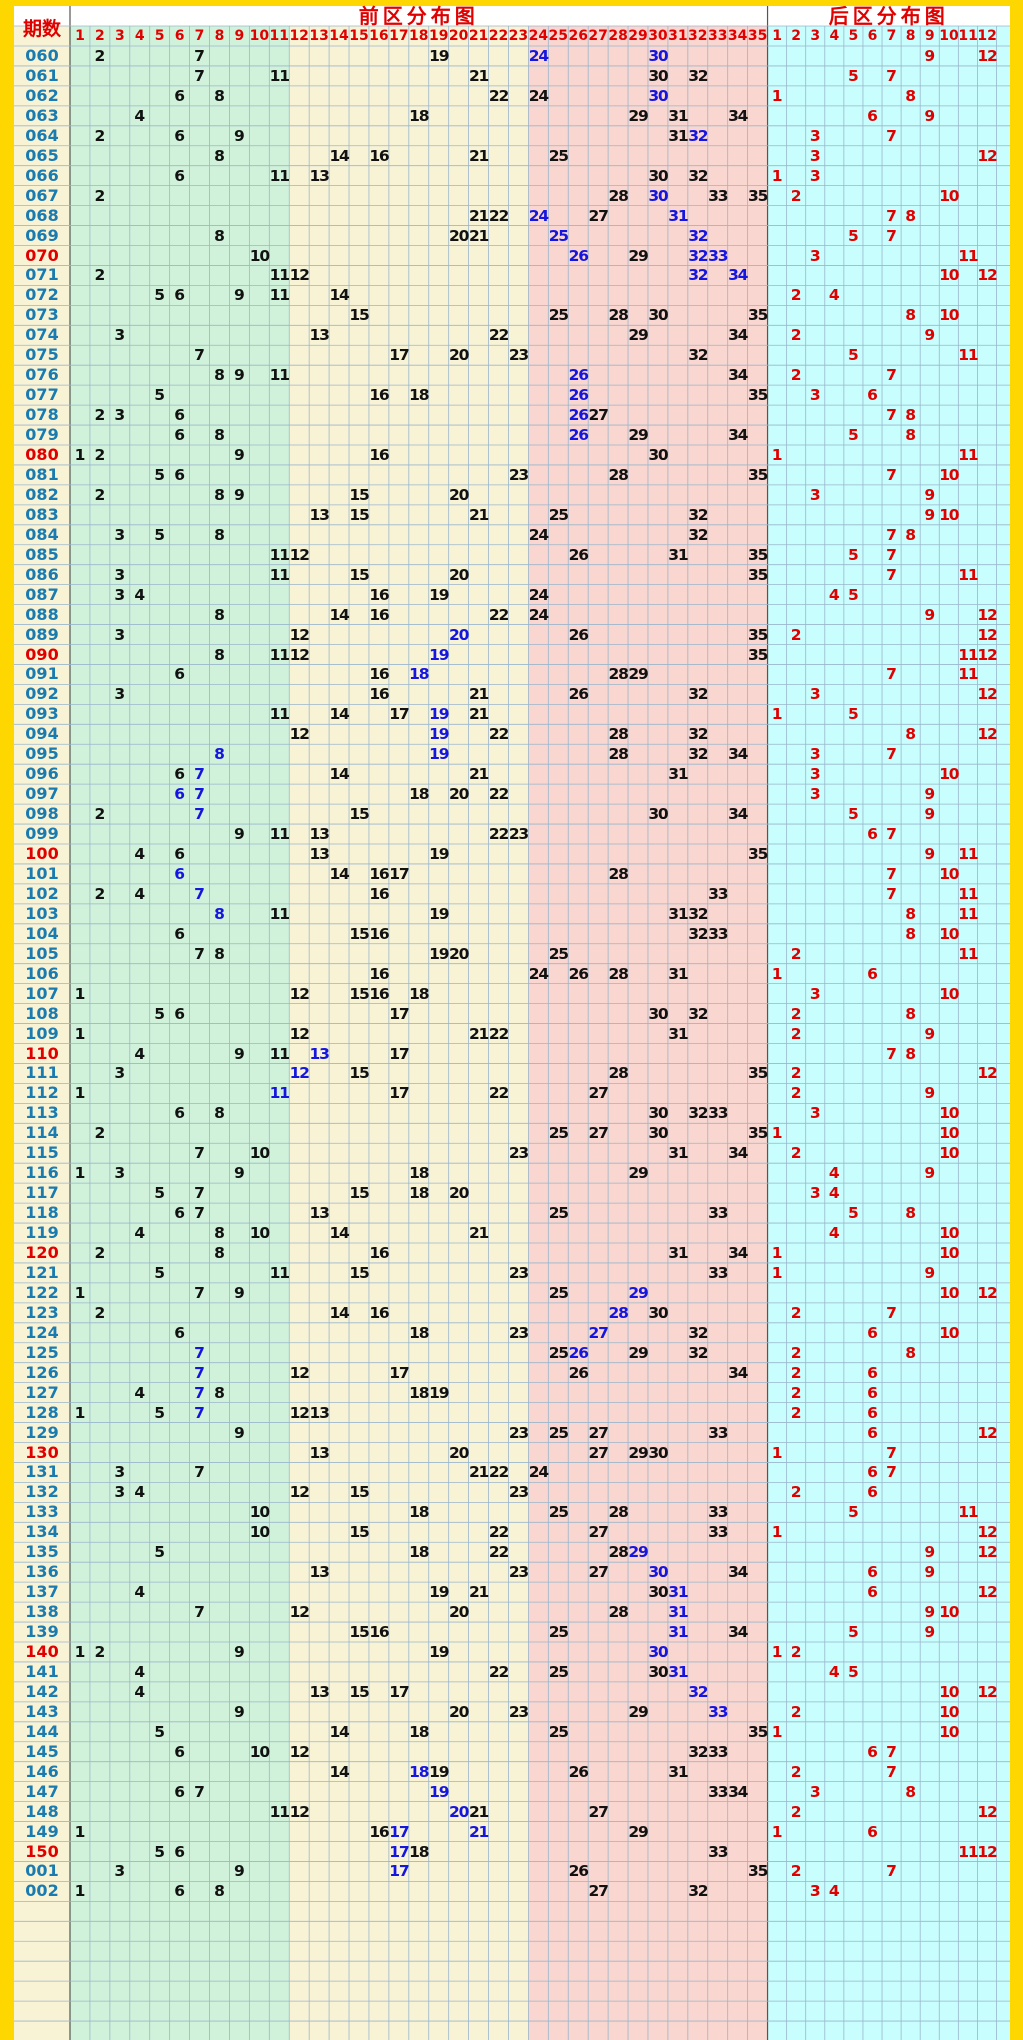 This screenshot has width=1023, height=2040. I want to click on period-cell: 134, so click(42, 1532).